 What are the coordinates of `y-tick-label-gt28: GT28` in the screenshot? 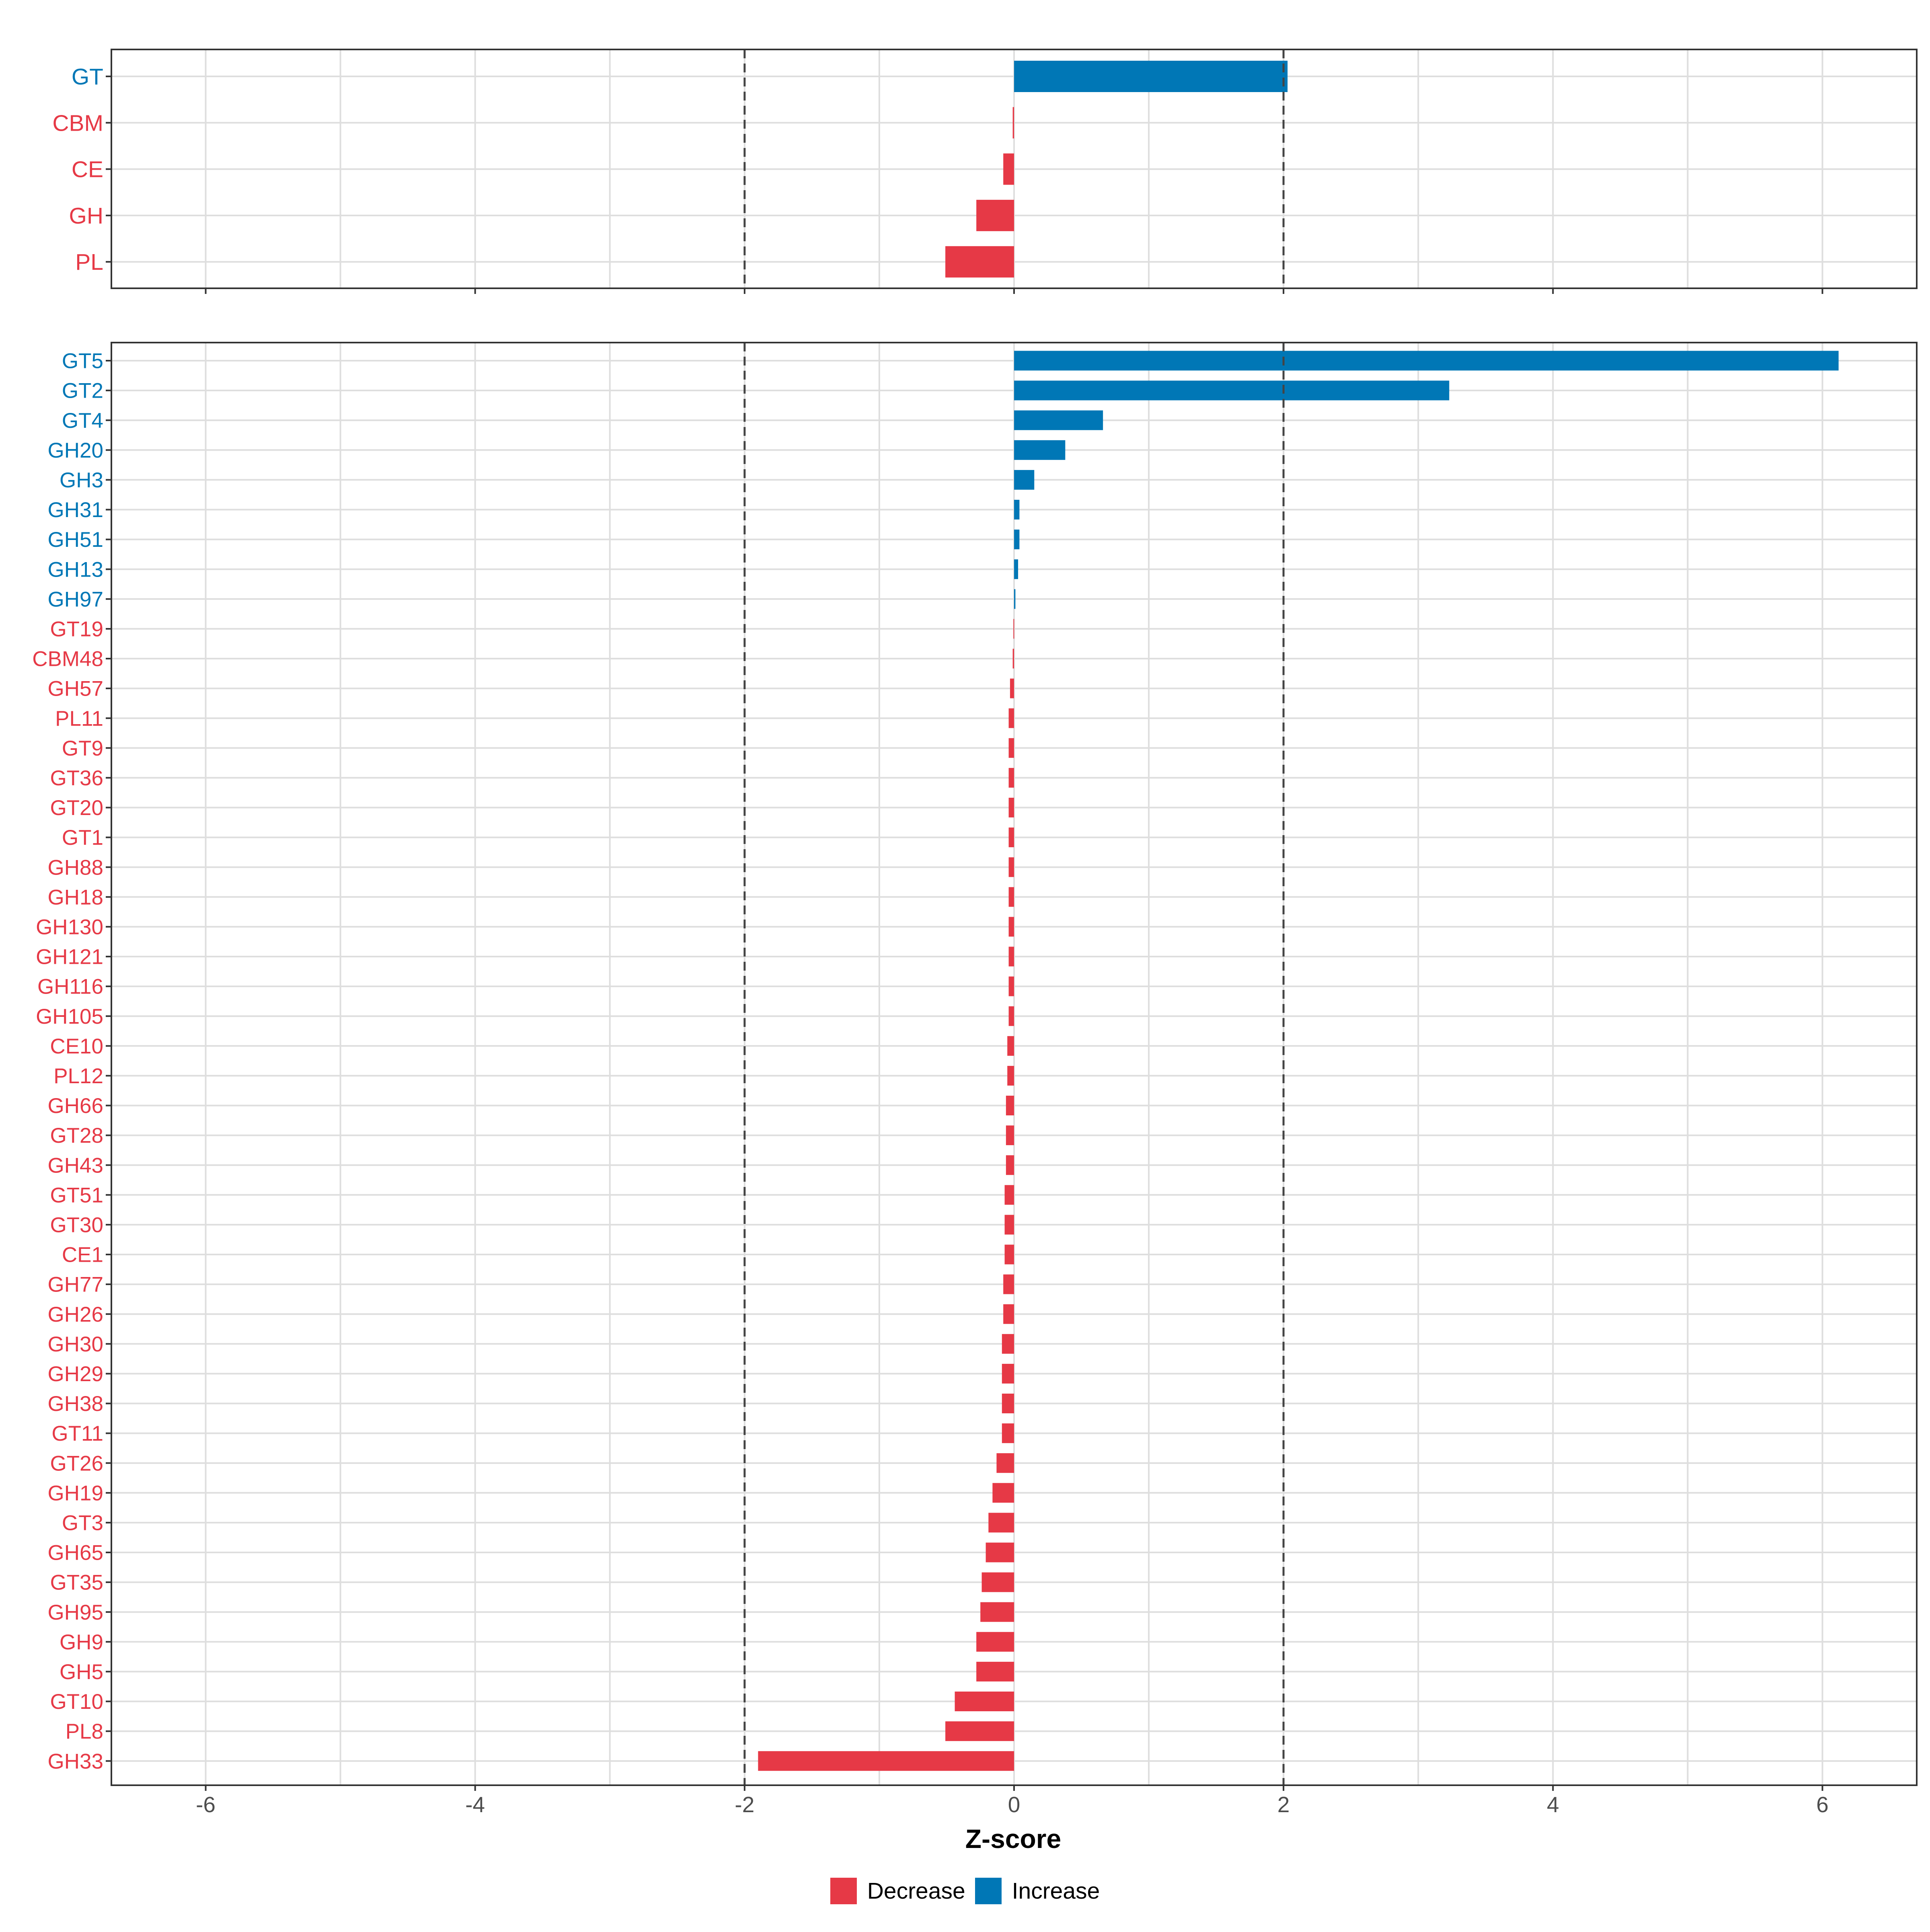 It's located at (76, 1136).